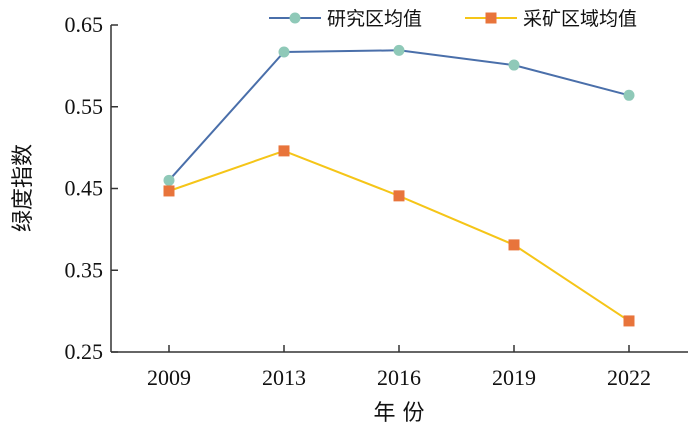 The image size is (700, 441). Describe the element at coordinates (84, 351) in the screenshot. I see `y-tick-label: 0.25` at that location.